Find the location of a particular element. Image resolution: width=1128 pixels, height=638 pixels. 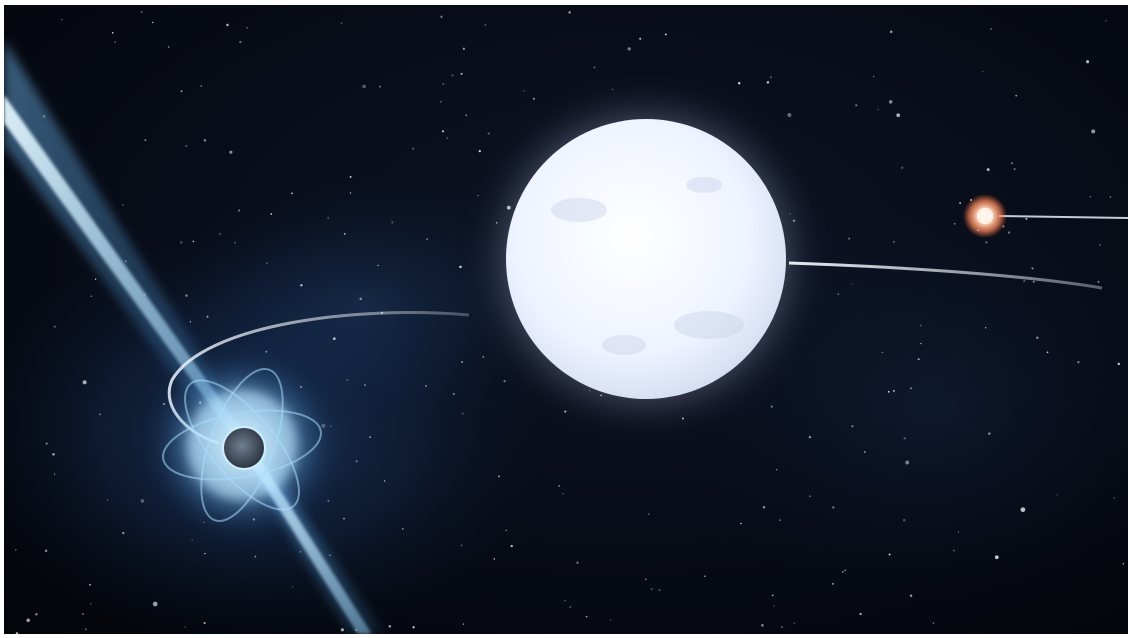

white-dwarf-orbit-line is located at coordinates (945, 275).